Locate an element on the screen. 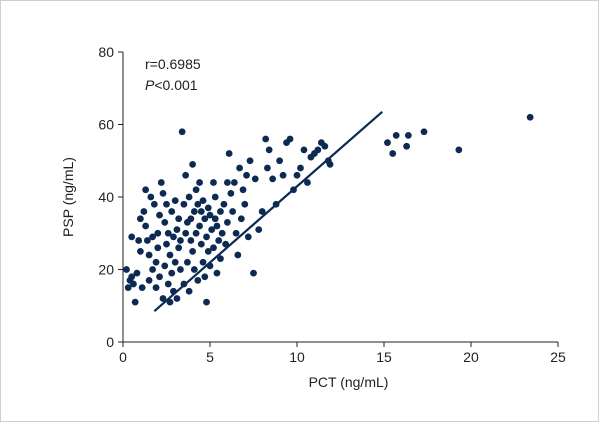 This screenshot has height=422, width=599. x-ticks: 0 5 10 15 20 25 is located at coordinates (342, 353).